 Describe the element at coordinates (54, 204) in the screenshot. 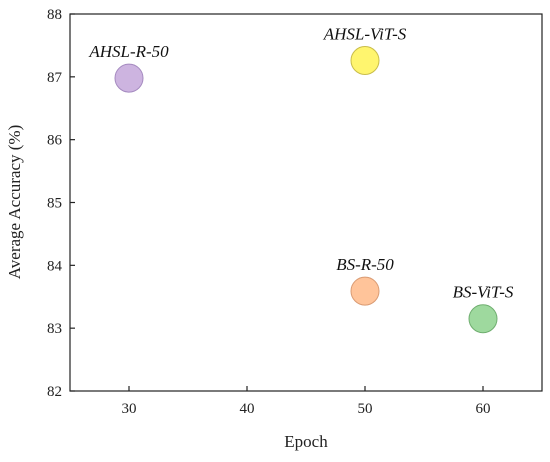

I see `y-tick-label: 85` at that location.